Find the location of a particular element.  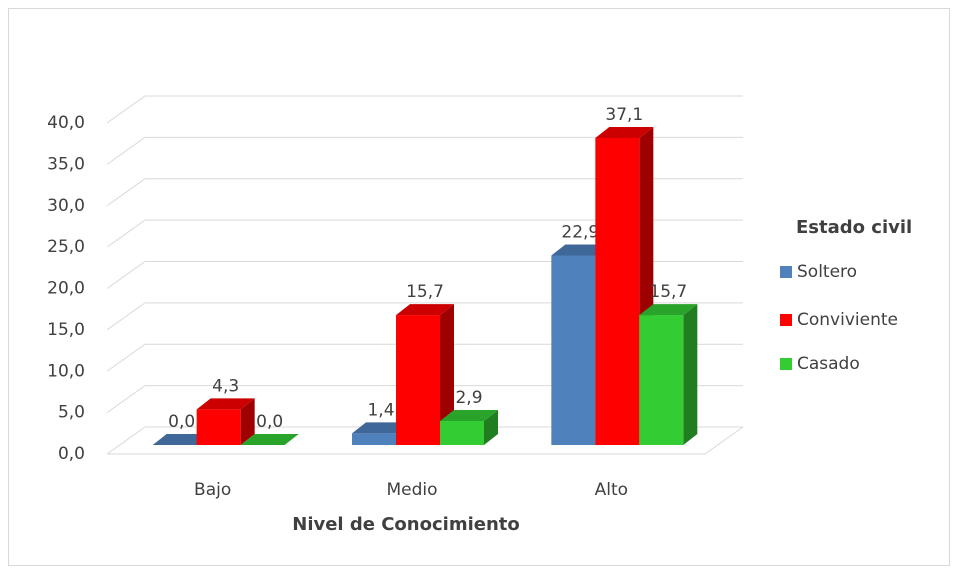

floor-edge is located at coordinates (425, 440).